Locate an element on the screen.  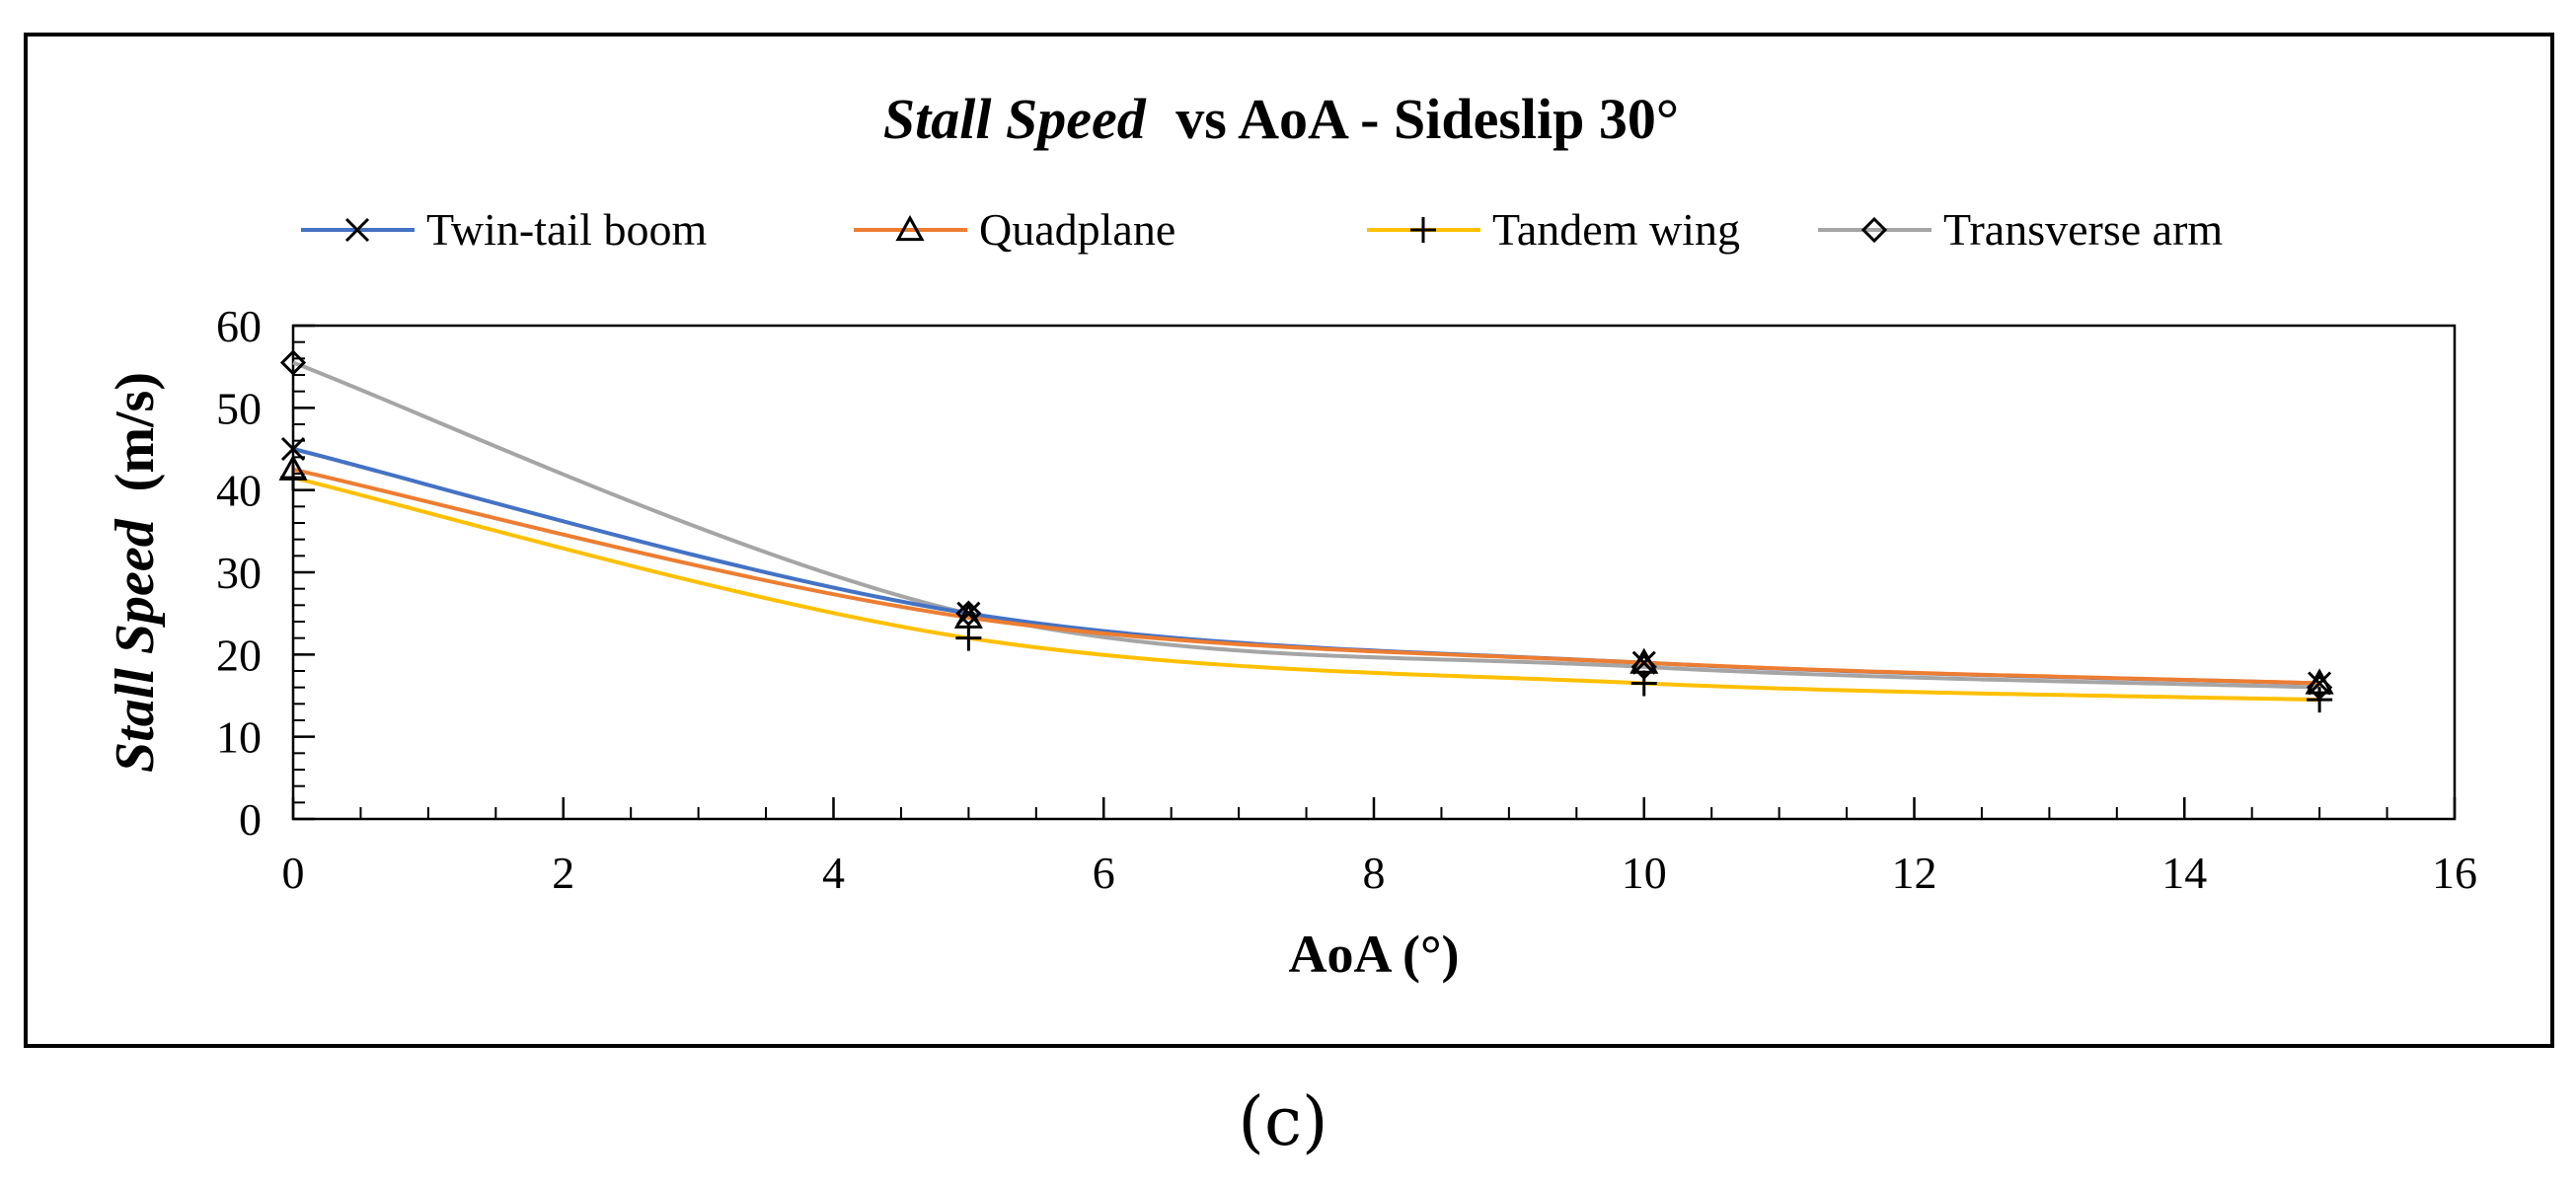
legend-label: Transverse arm is located at coordinates (2083, 230).